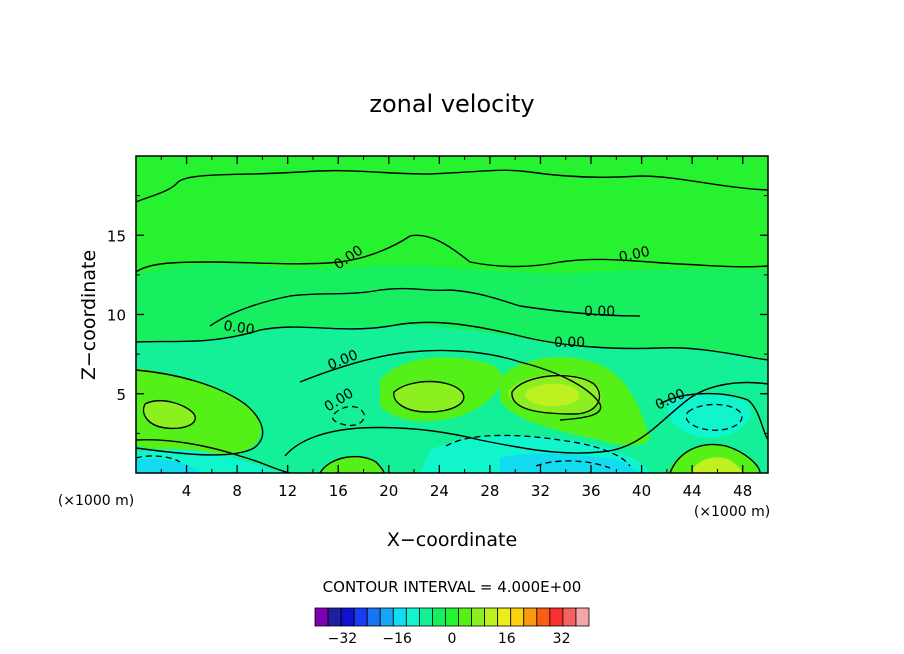  What do you see at coordinates (439, 436) in the screenshot?
I see `contour-lines-dashed` at bounding box center [439, 436].